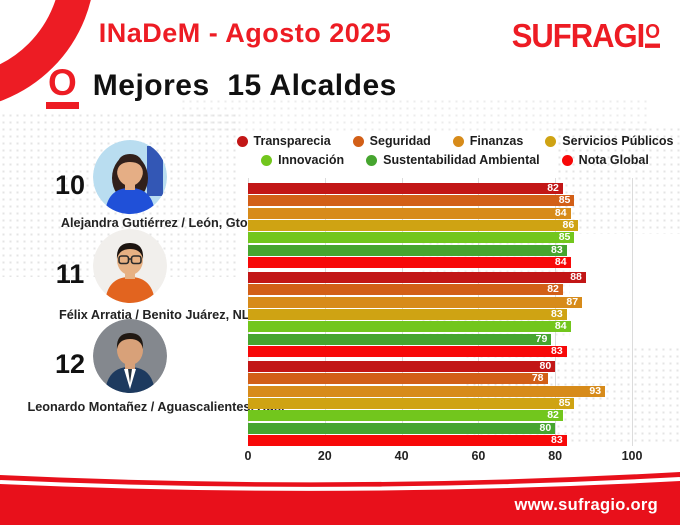 The image size is (680, 525). Describe the element at coordinates (537, 378) in the screenshot. I see `score-value-label: 78` at that location.